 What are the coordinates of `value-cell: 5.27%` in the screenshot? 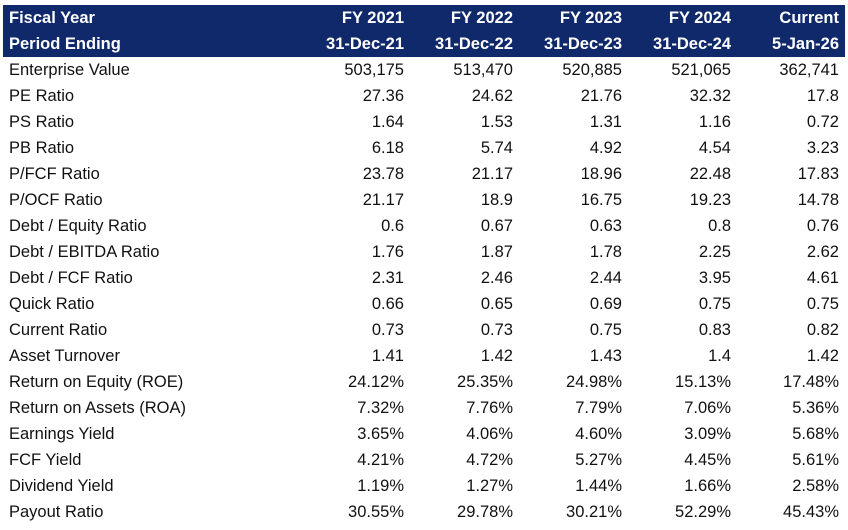 It's located at (598, 460).